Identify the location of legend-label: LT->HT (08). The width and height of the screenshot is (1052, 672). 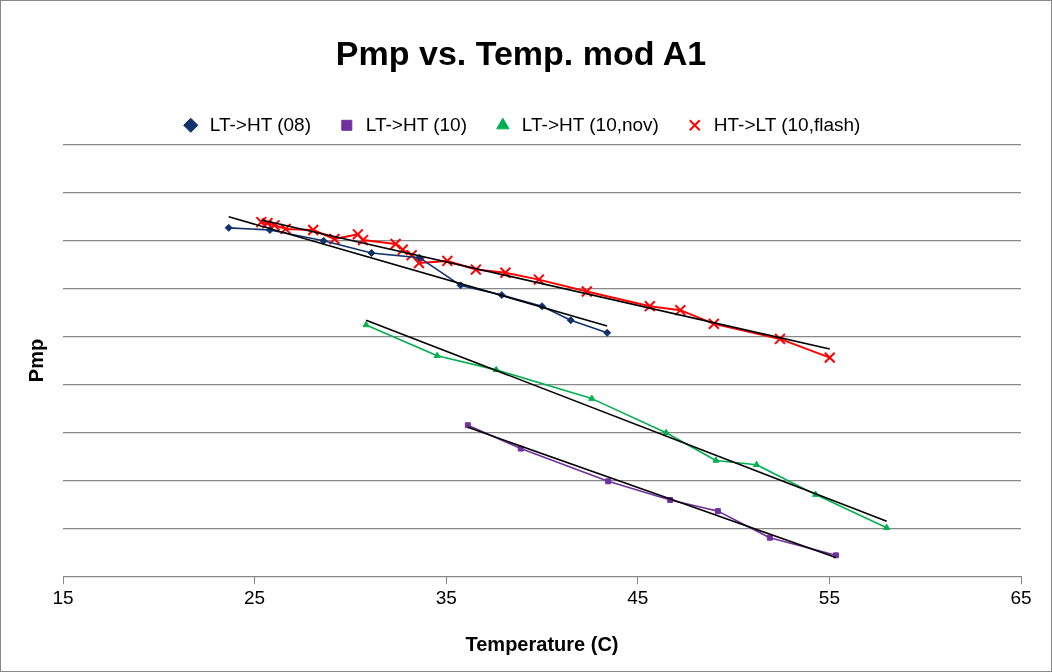
(260, 124).